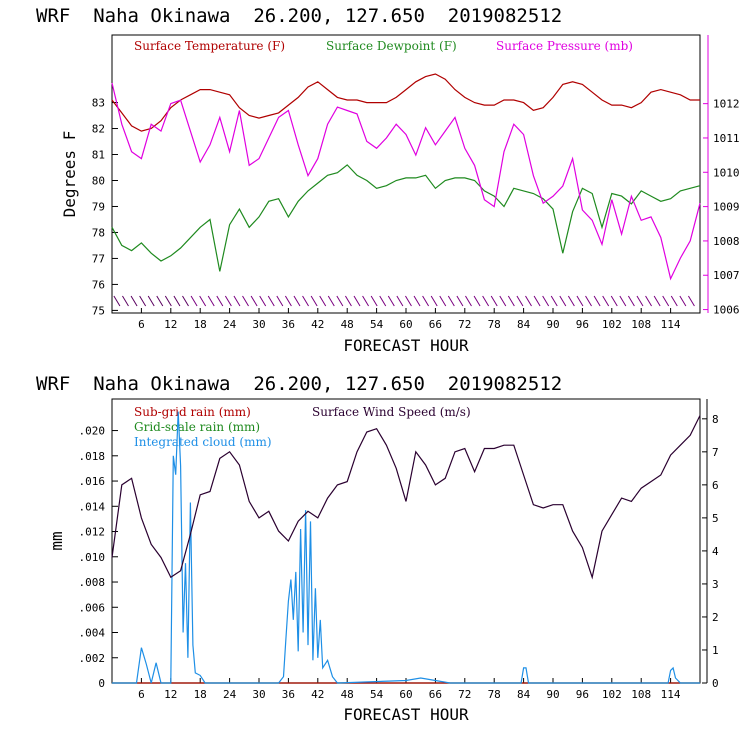 The height and width of the screenshot is (740, 740). Describe the element at coordinates (98, 284) in the screenshot. I see `y-tick-label: 76` at that location.